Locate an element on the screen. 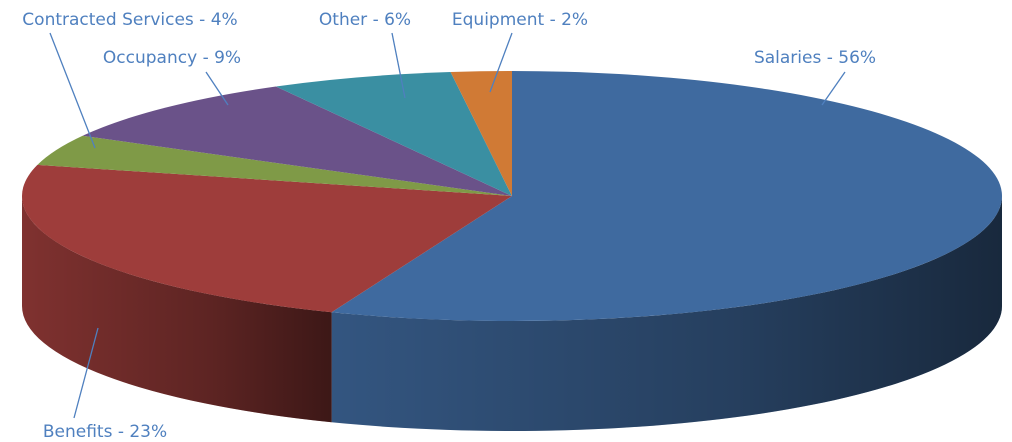 This screenshot has height=442, width=1012. data-label: Benefits - 23% is located at coordinates (105, 432).